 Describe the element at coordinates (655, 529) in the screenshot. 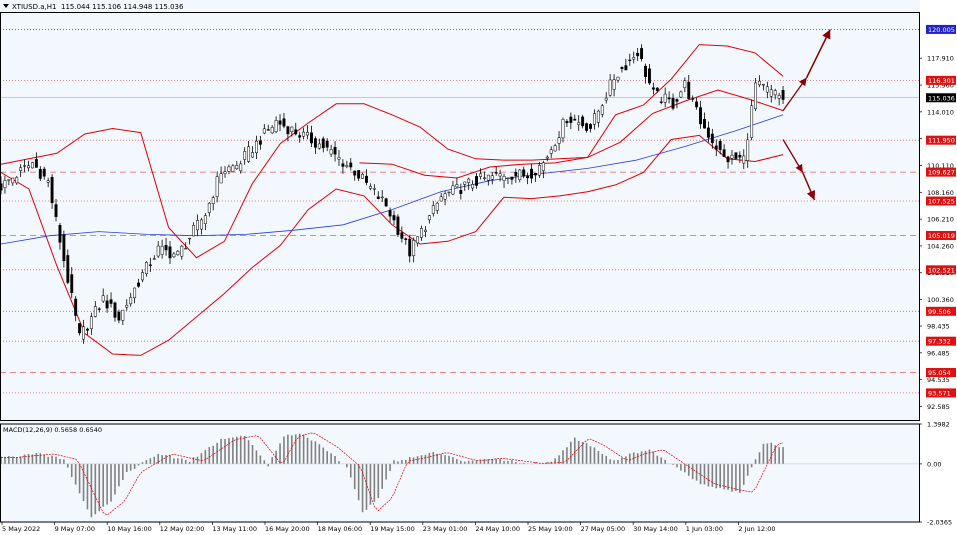

I see `time-tick-label: 30 May 14:00` at that location.